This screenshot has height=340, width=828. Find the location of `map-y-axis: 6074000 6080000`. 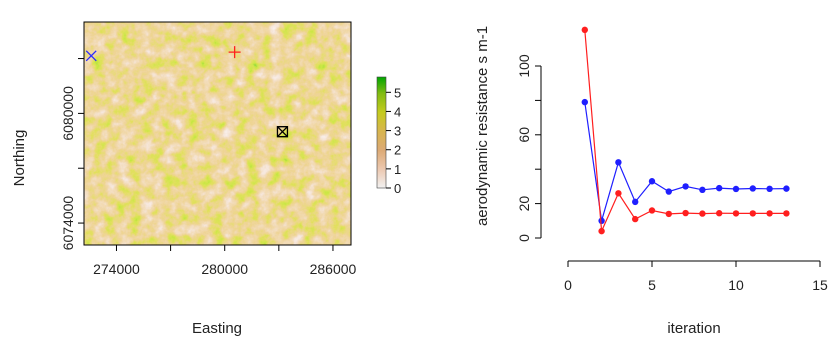

map-y-axis: 6074000 6080000 is located at coordinates (72, 154).